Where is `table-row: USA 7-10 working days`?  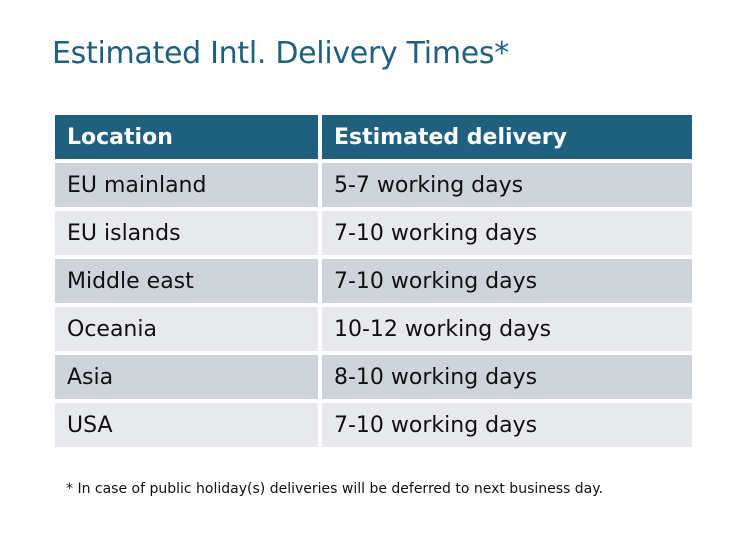
table-row: USA 7-10 working days is located at coordinates (373, 425).